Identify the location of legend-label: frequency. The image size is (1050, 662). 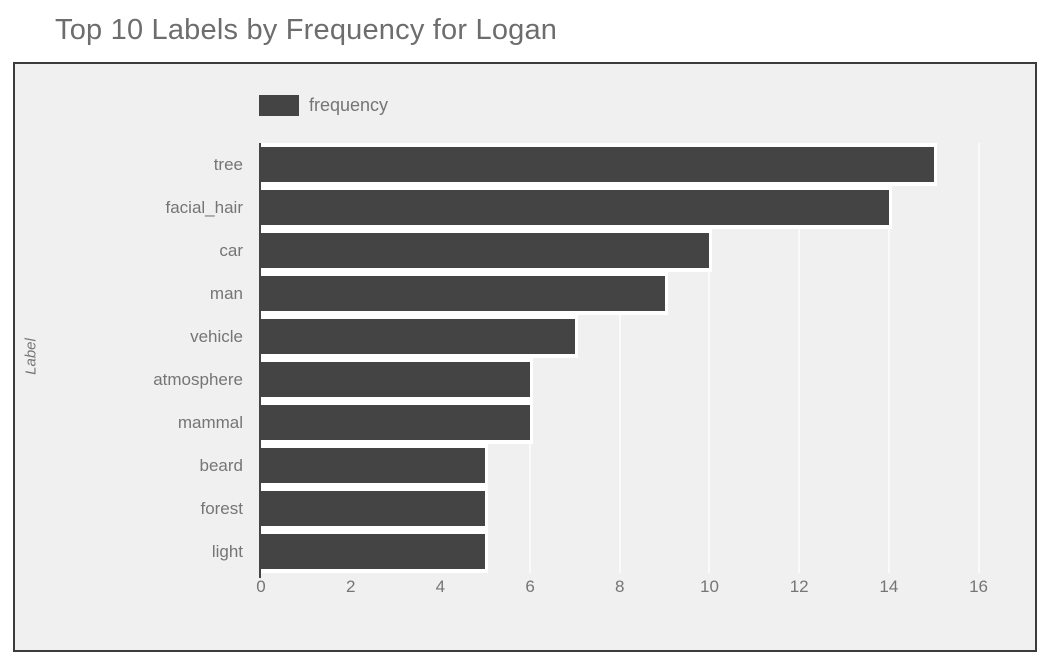
(349, 105).